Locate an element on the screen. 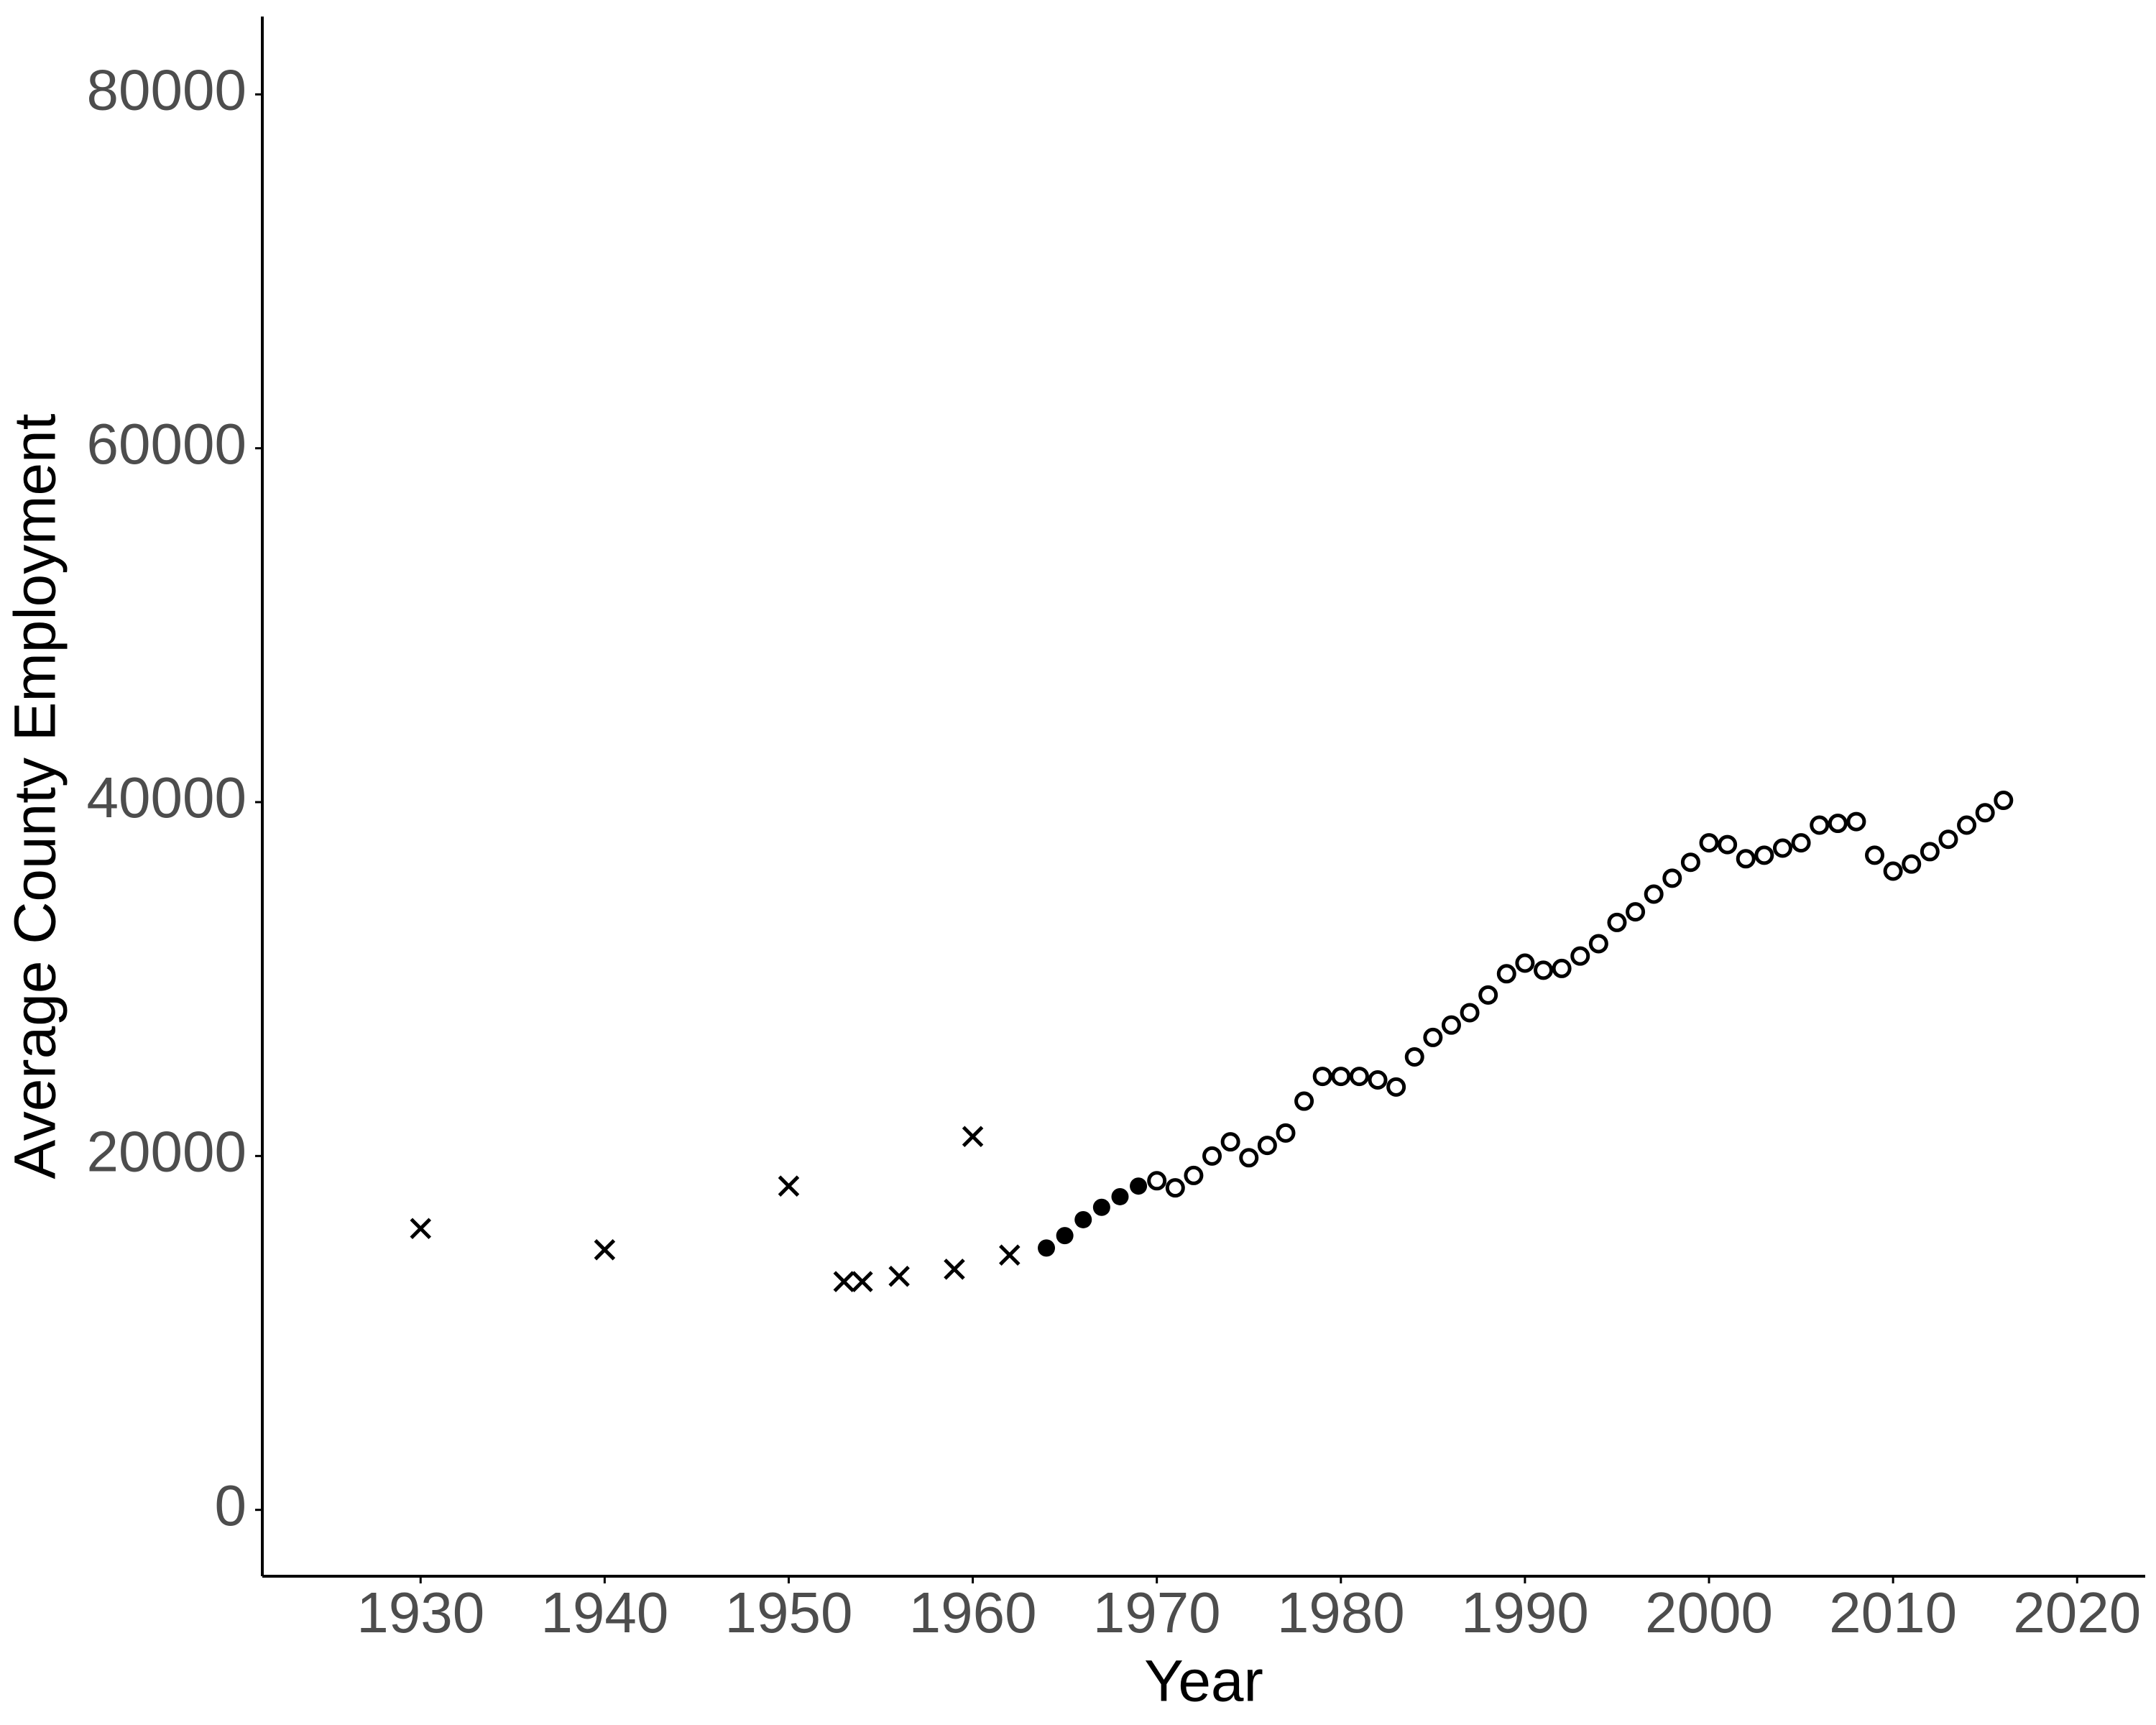  x-tick-label: 1930 is located at coordinates (420, 1612).